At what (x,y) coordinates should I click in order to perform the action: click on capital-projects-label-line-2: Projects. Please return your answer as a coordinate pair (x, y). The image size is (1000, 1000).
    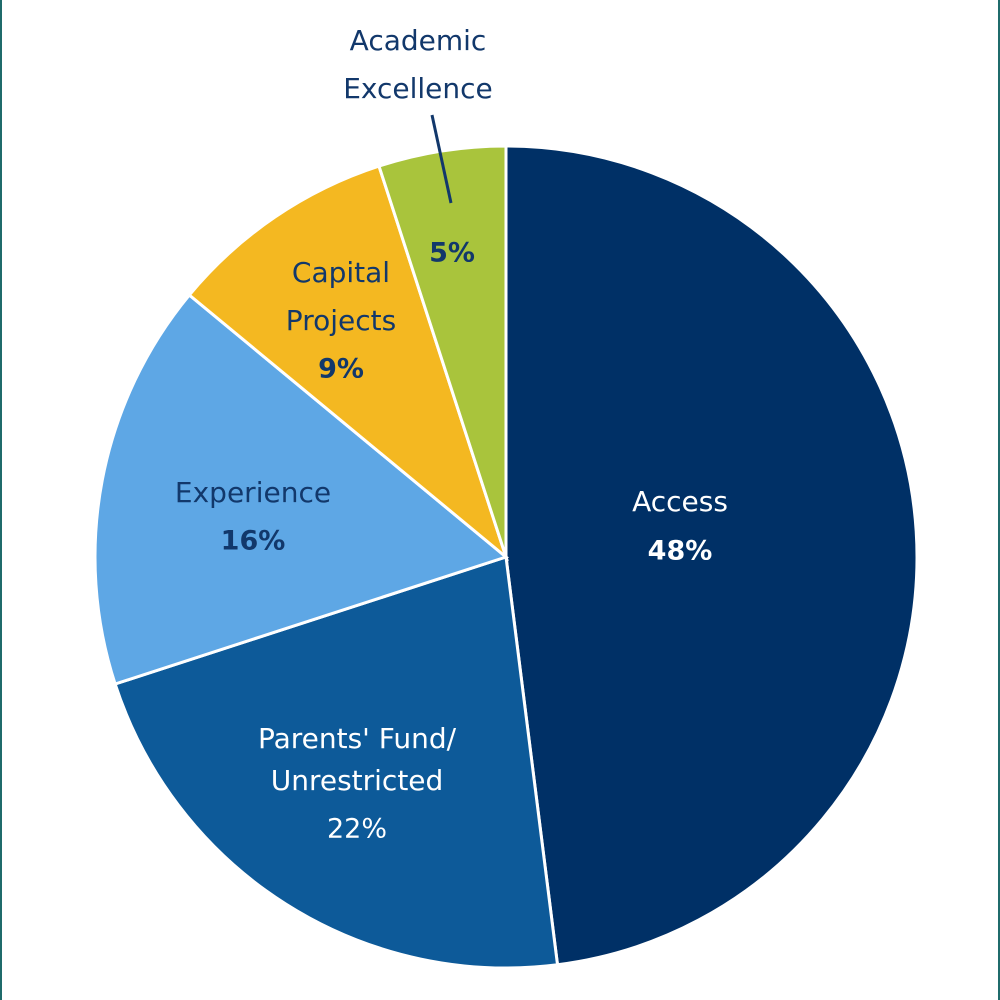
    Looking at the image, I should click on (341, 320).